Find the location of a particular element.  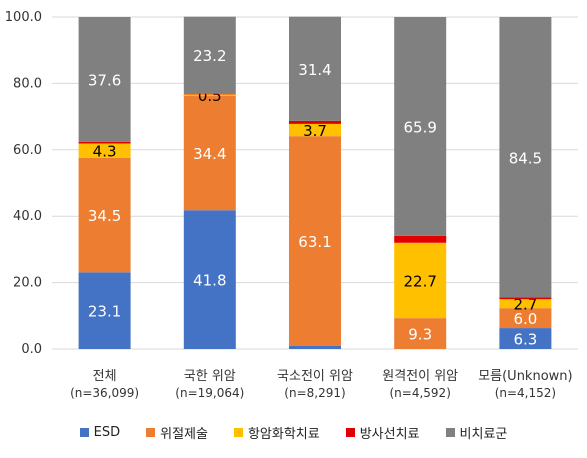

data-label-4-2: 2.7 is located at coordinates (525, 305).